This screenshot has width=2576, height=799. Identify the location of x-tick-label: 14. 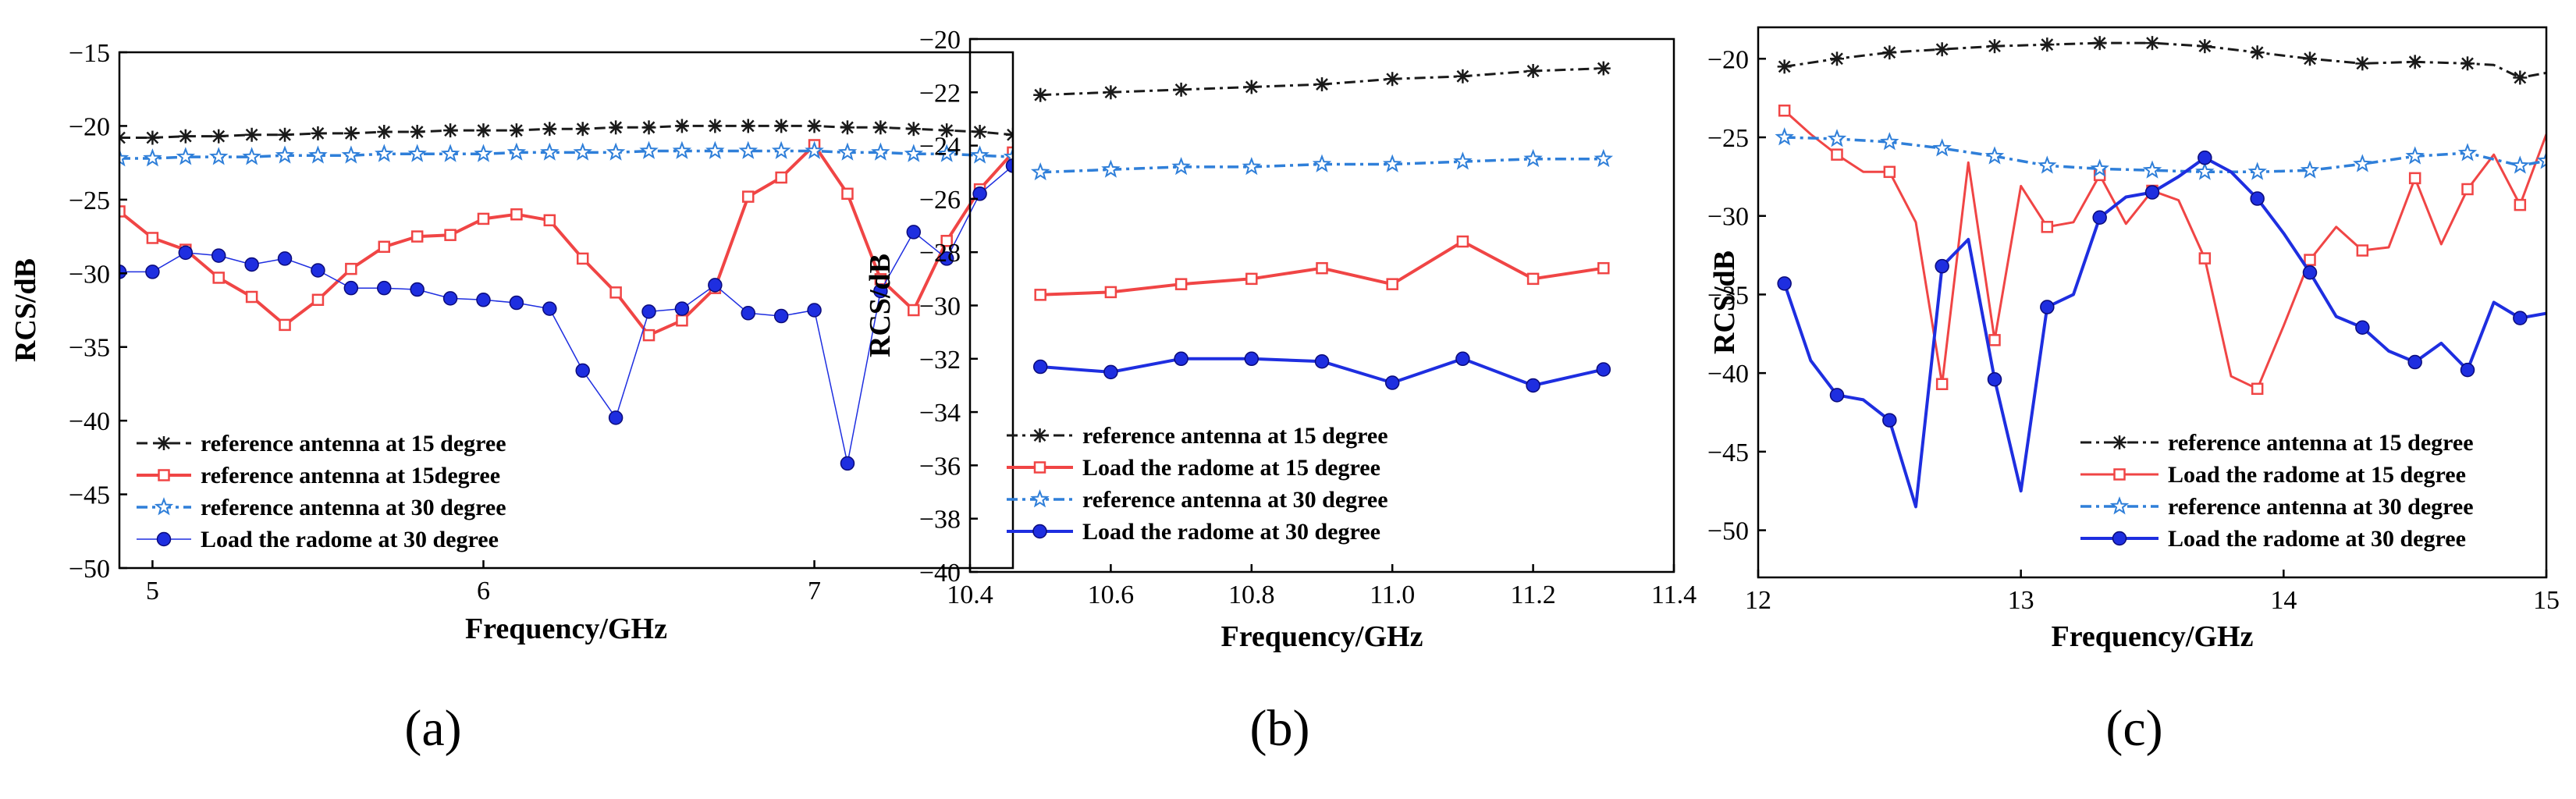
(2284, 600).